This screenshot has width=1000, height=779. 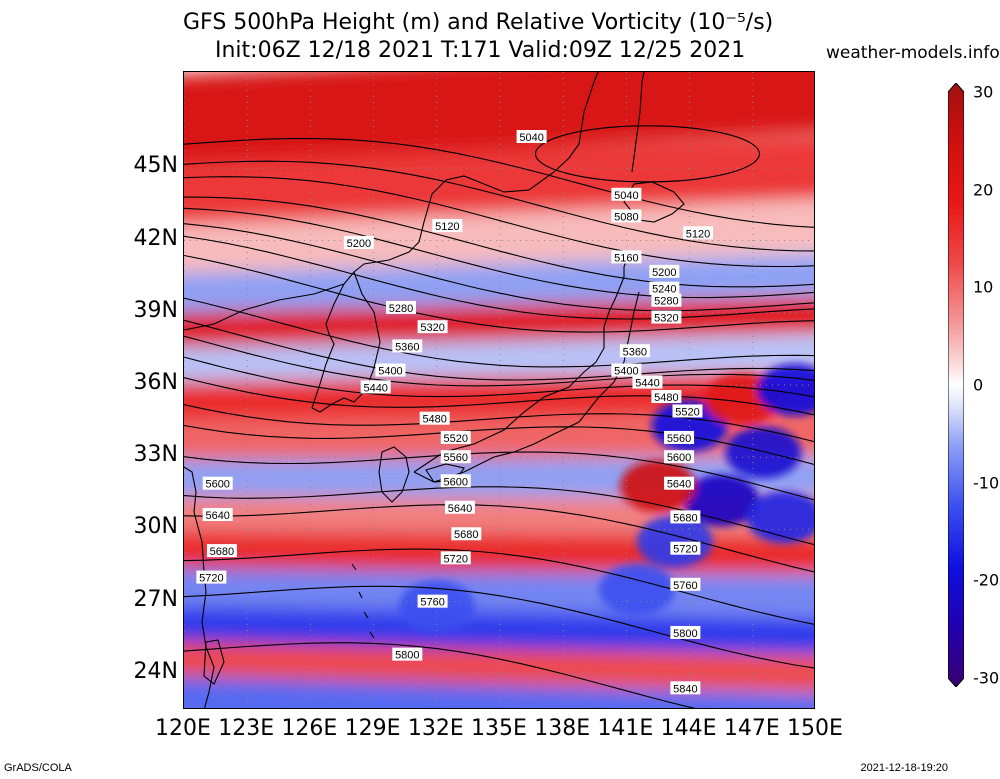 What do you see at coordinates (751, 728) in the screenshot?
I see `longitude-label: 147E` at bounding box center [751, 728].